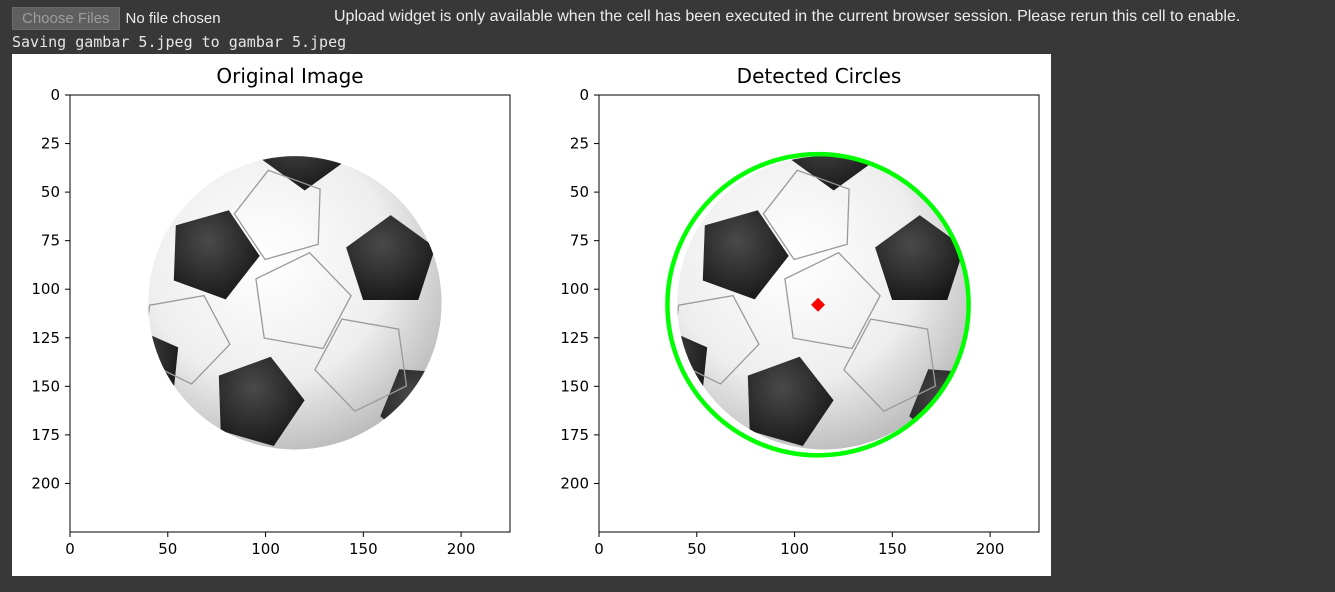 The height and width of the screenshot is (592, 1335). What do you see at coordinates (173, 18) in the screenshot?
I see `file-status-label: No file chosen` at bounding box center [173, 18].